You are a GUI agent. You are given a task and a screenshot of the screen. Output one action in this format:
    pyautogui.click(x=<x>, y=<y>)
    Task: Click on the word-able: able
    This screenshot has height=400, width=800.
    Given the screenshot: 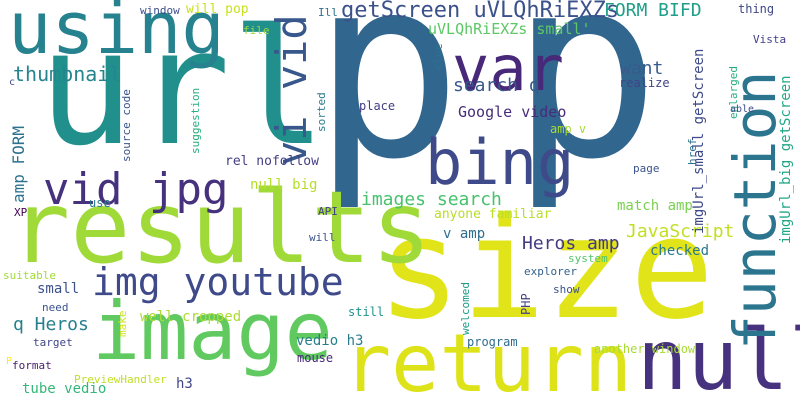 What is the action you would take?
    pyautogui.click(x=742, y=109)
    